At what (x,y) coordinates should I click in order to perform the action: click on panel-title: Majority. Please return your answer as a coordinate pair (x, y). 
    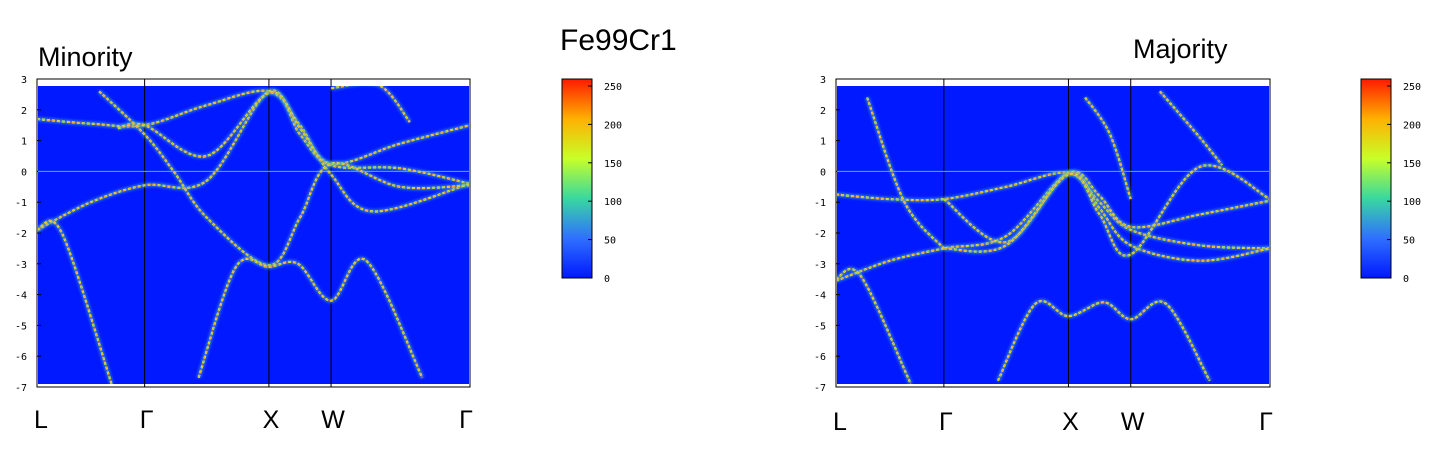
    Looking at the image, I should click on (1180, 49).